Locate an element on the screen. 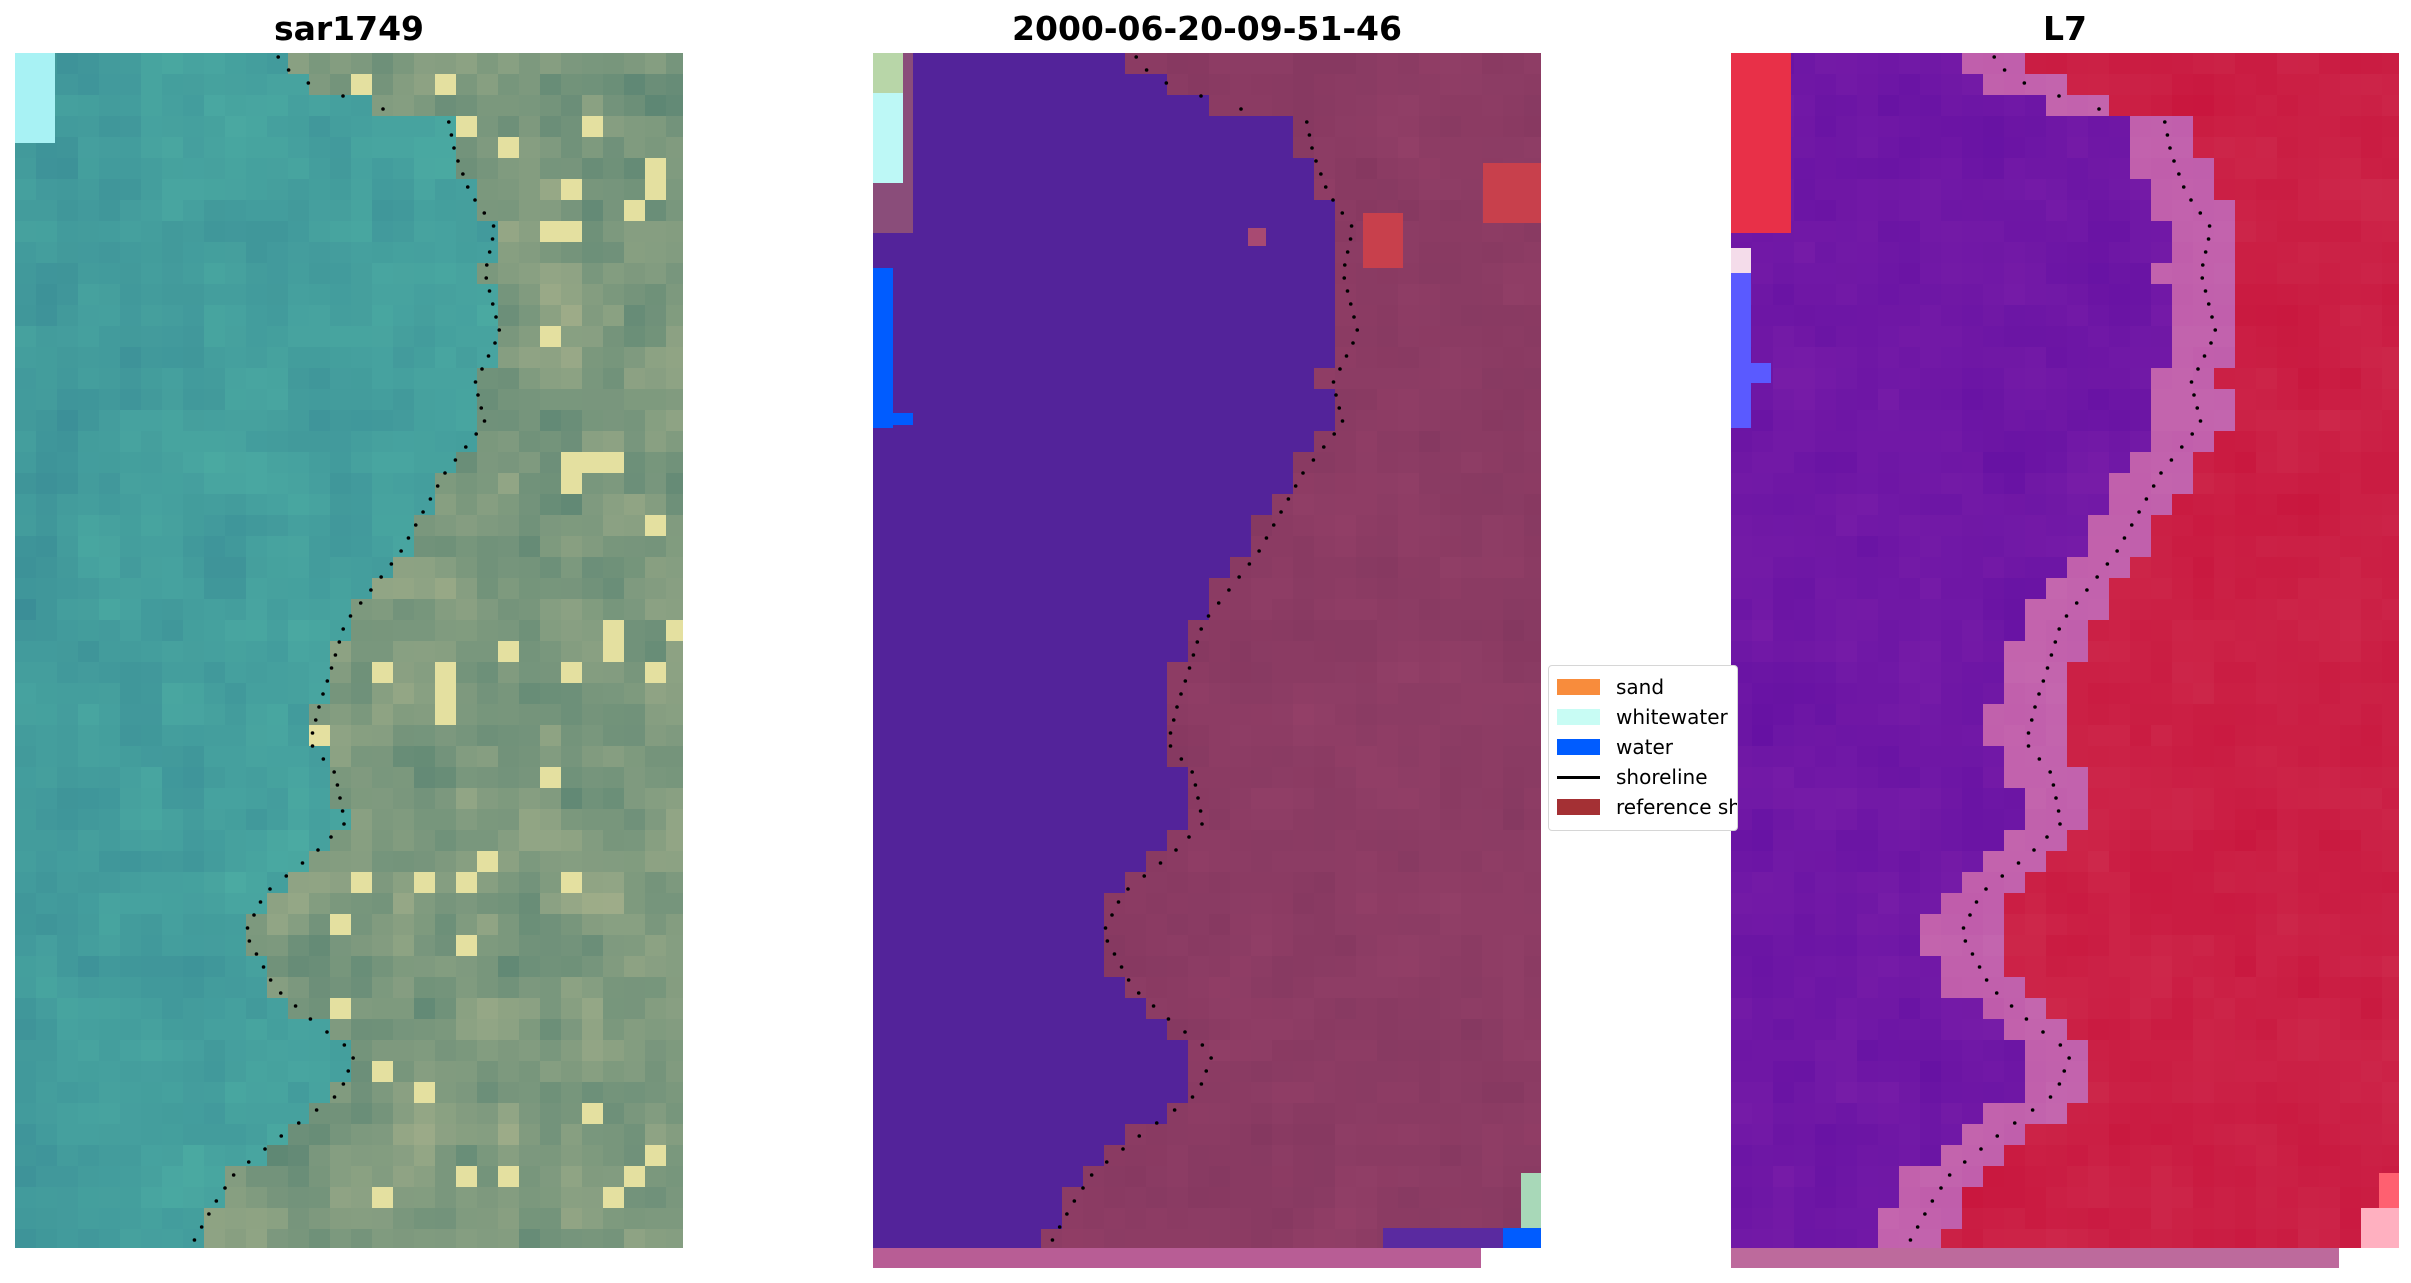 This screenshot has width=2411, height=1283. legend-label: whitewater is located at coordinates (1672, 717).